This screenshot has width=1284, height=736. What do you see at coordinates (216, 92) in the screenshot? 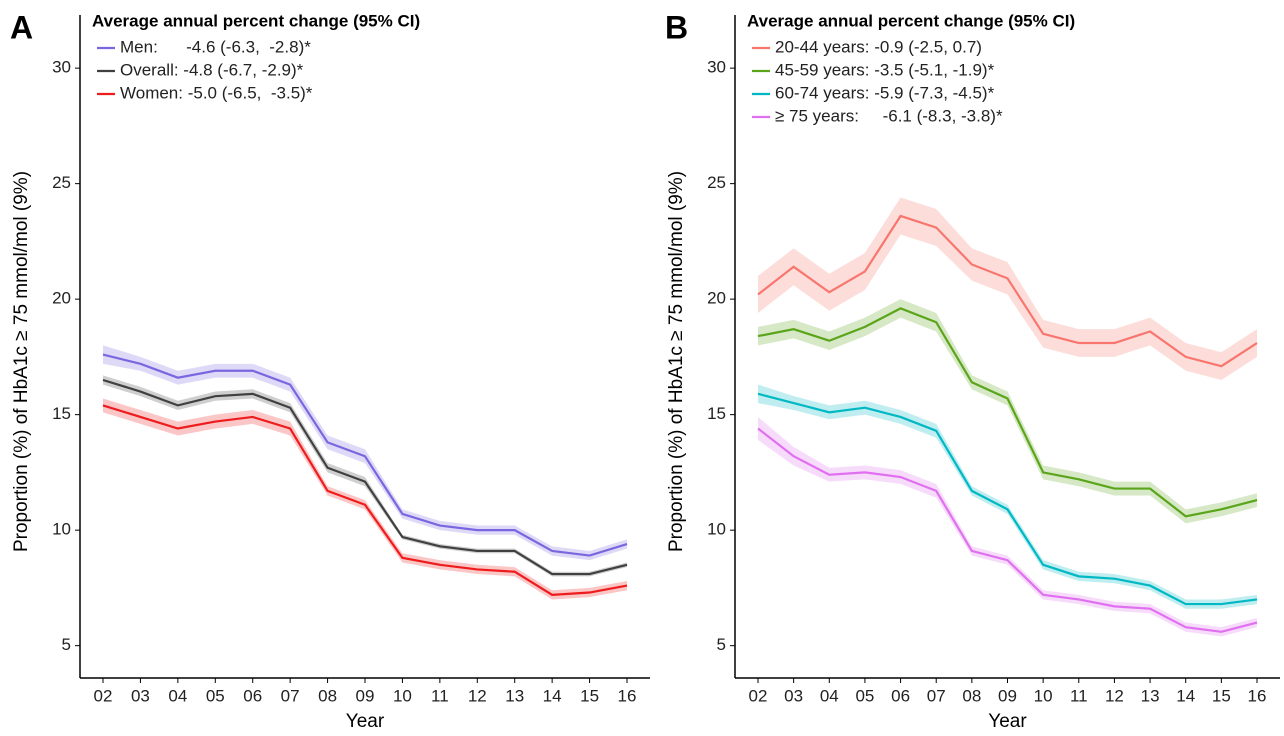
I see `legend-label: Women: -5.0 (-6.5, -3.5)*` at bounding box center [216, 92].